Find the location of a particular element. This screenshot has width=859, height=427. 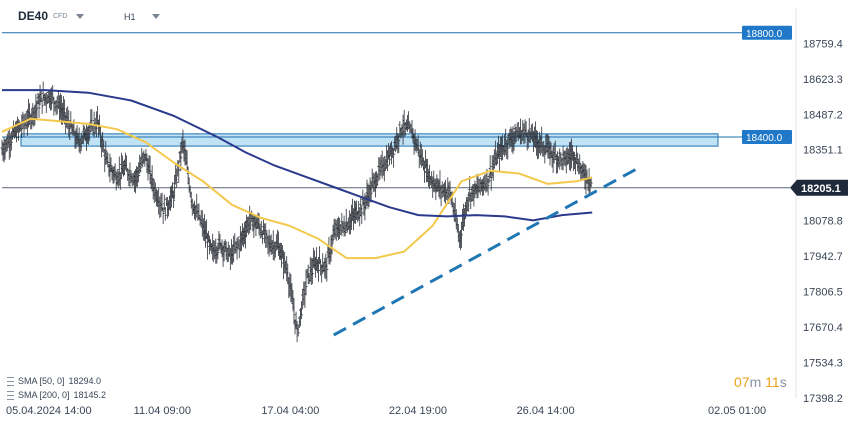

y-tick-label: 17670.4 is located at coordinates (823, 328).